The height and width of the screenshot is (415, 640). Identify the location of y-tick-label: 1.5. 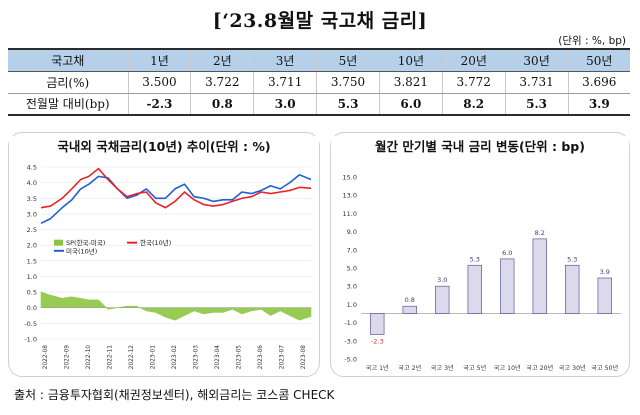
(32, 261).